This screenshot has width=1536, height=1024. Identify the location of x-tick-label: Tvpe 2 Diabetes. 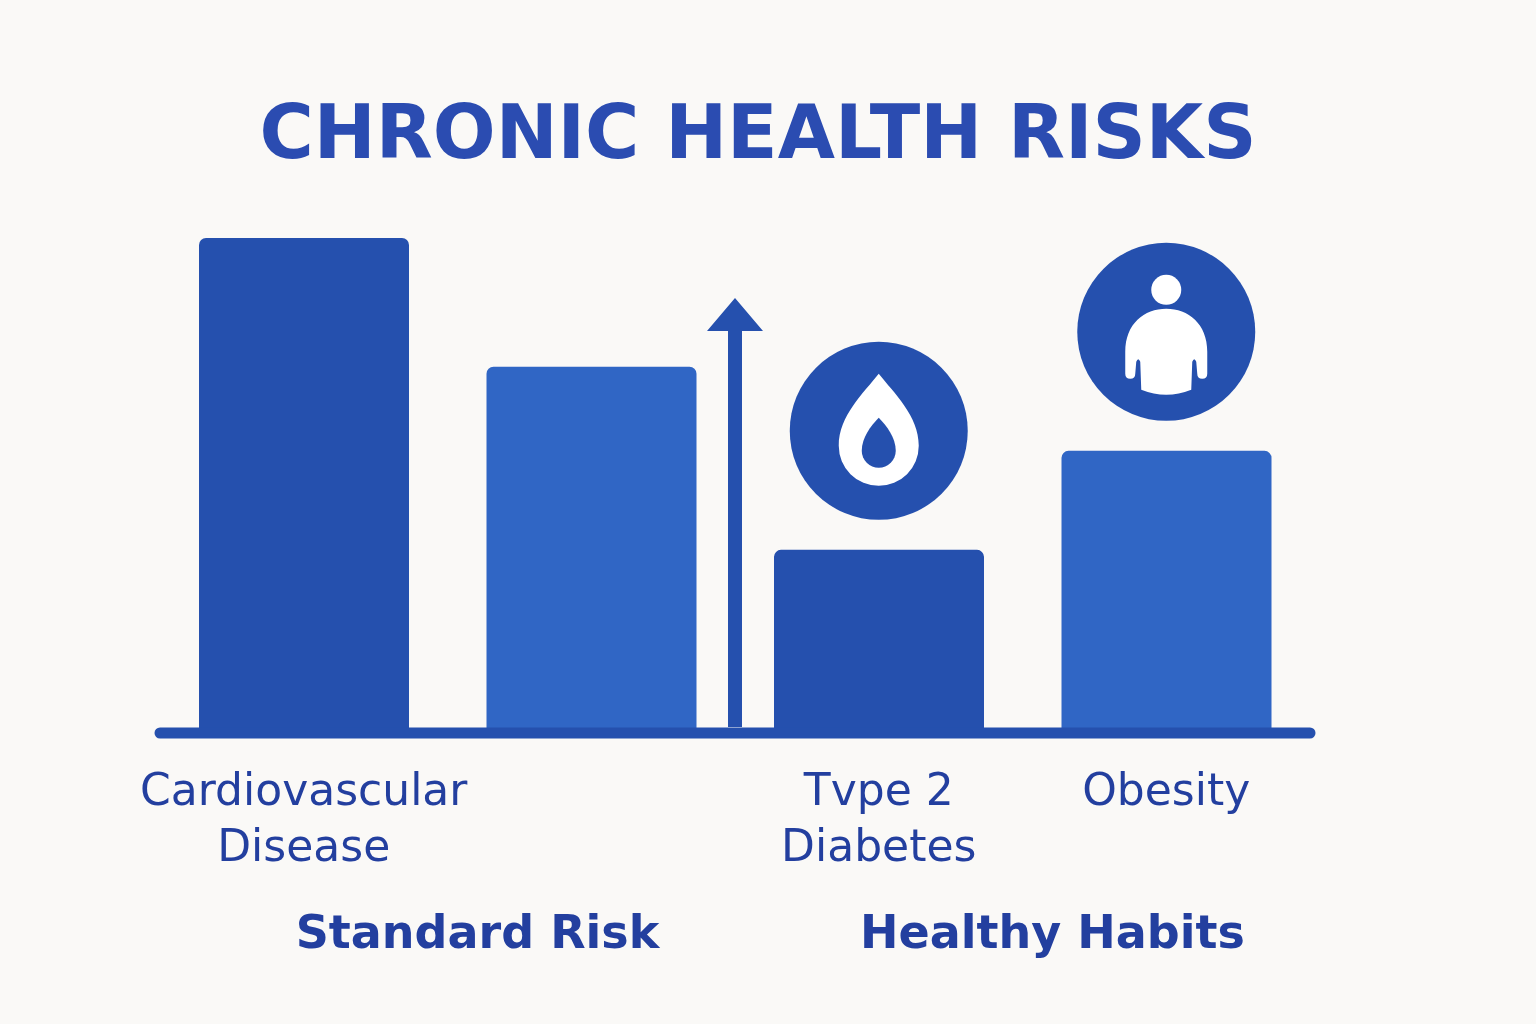
(879, 817).